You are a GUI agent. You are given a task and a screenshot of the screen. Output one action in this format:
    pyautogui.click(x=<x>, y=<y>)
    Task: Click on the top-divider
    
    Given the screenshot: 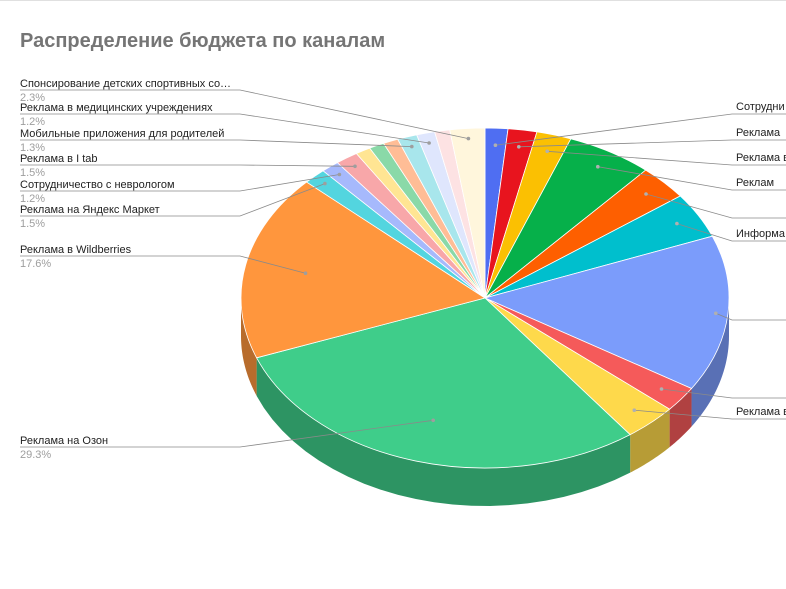 What is the action you would take?
    pyautogui.click(x=393, y=0)
    